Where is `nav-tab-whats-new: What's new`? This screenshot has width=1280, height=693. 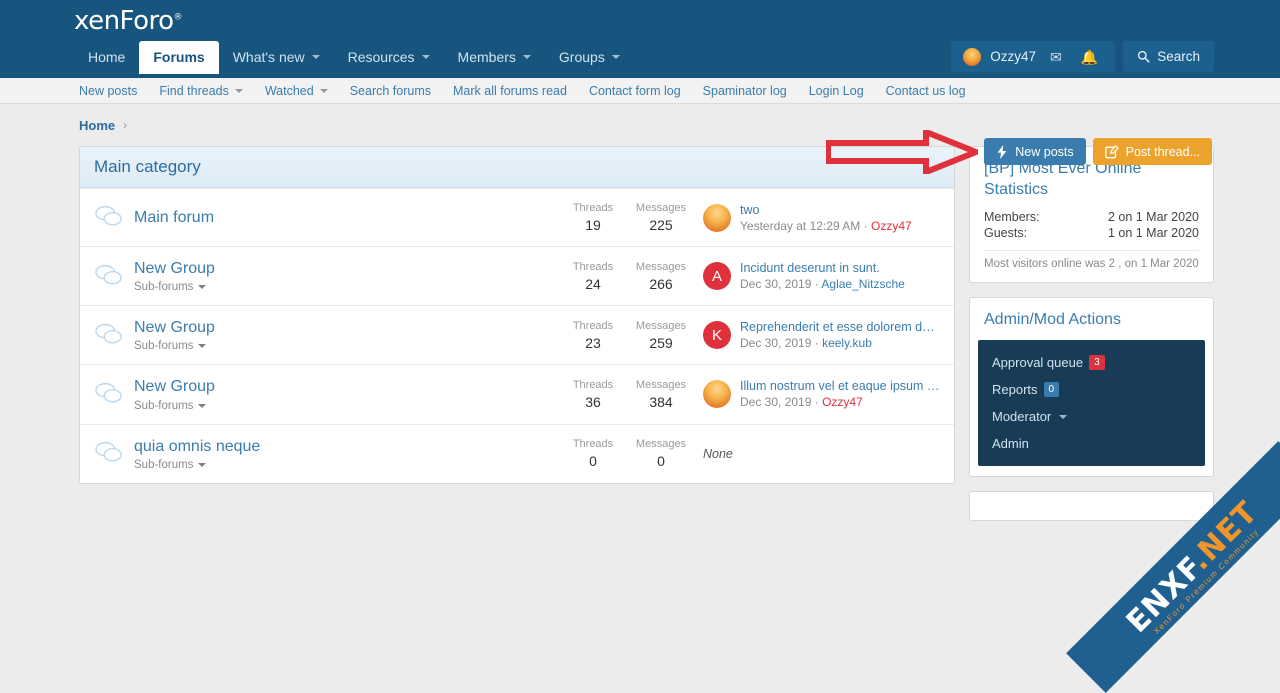 nav-tab-whats-new: What's new is located at coordinates (276, 57).